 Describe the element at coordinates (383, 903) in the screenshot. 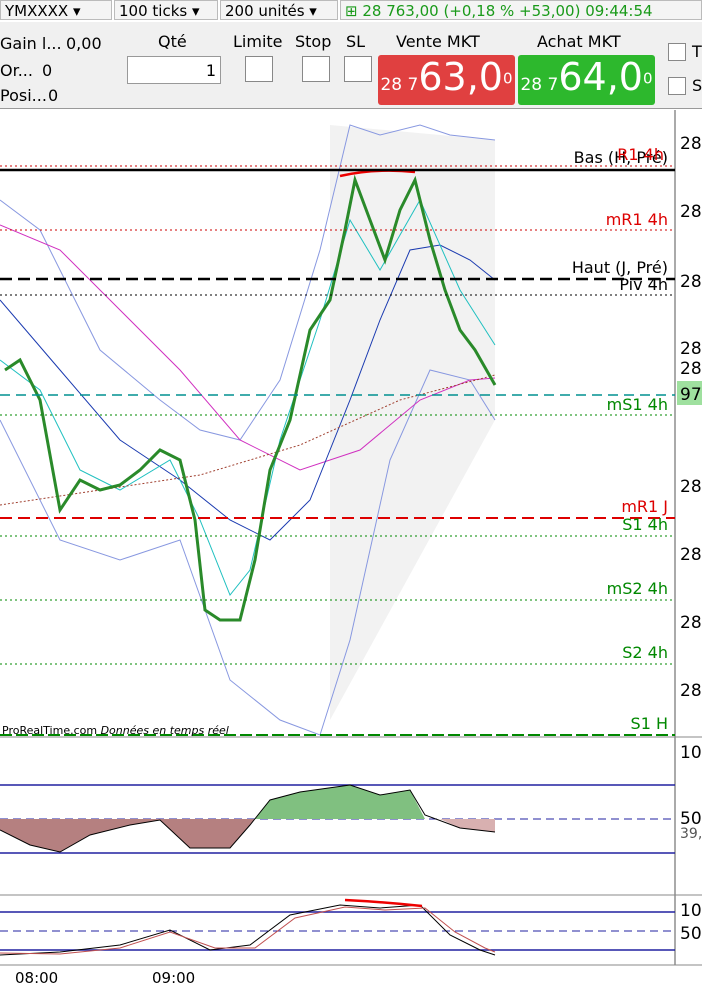

I see `annotation` at that location.